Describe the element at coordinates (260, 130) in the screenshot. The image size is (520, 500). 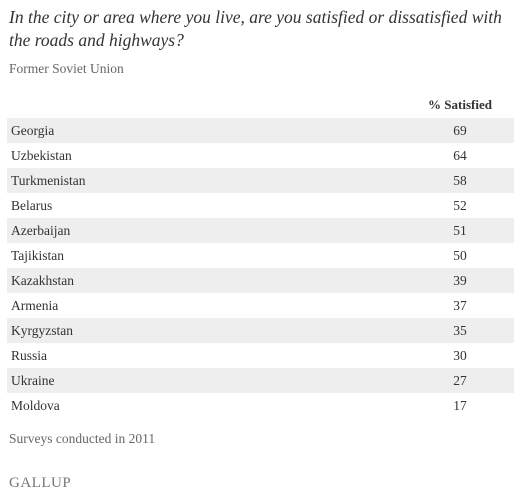
I see `table-row: Georgia 69` at that location.